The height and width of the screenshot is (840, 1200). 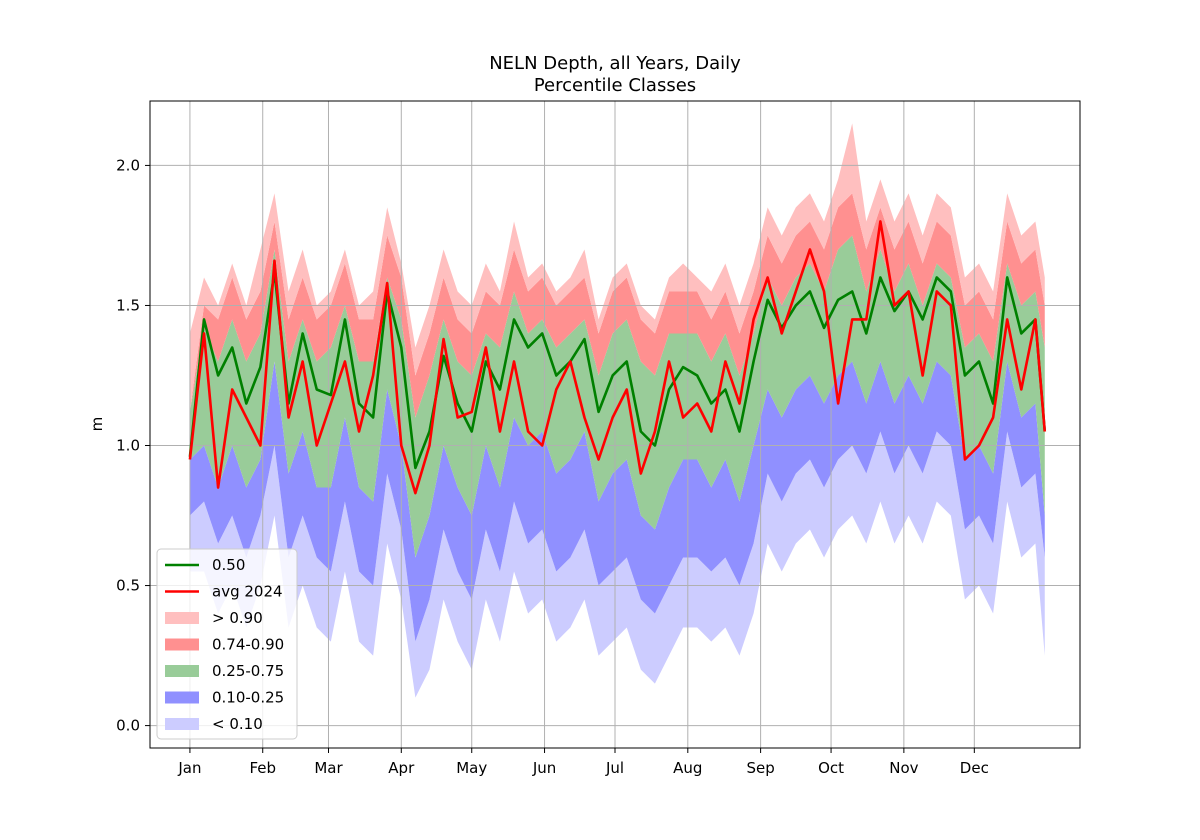 I want to click on legend-label: < 0.10, so click(x=237, y=724).